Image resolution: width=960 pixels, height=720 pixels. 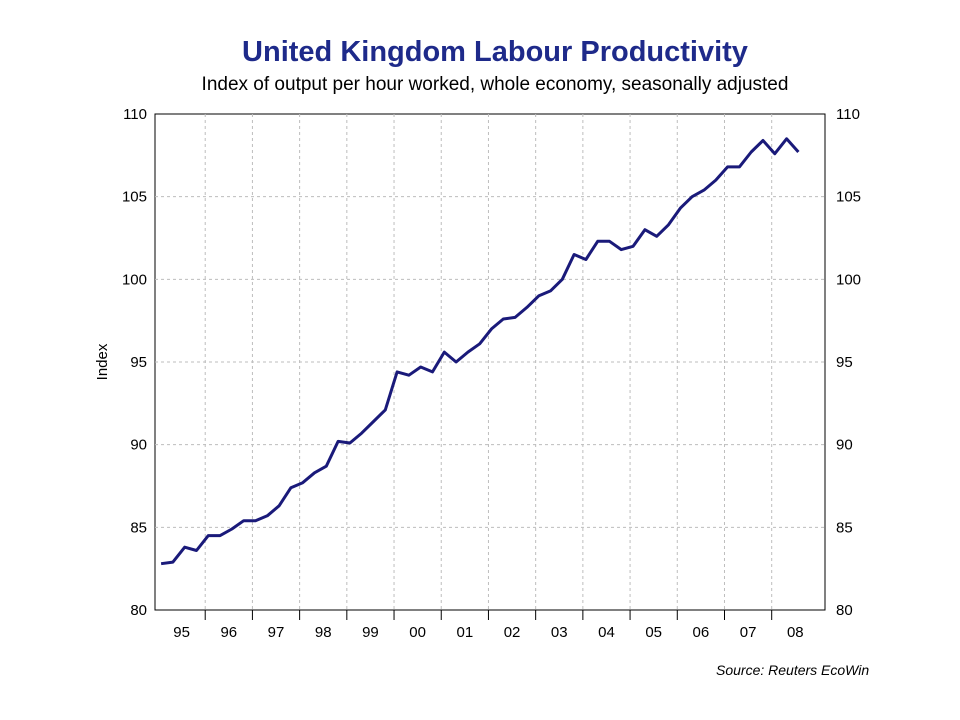 I want to click on y-axis-right: 80 85 90 95 100 105 110, so click(x=848, y=362).